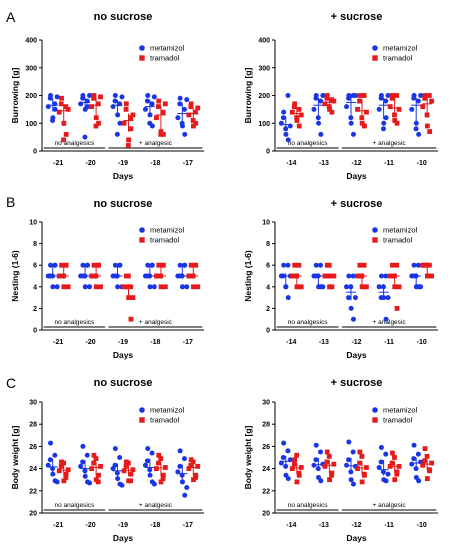 The image size is (452, 550). What do you see at coordinates (266, 403) in the screenshot?
I see `y-tick-label: 30` at bounding box center [266, 403].